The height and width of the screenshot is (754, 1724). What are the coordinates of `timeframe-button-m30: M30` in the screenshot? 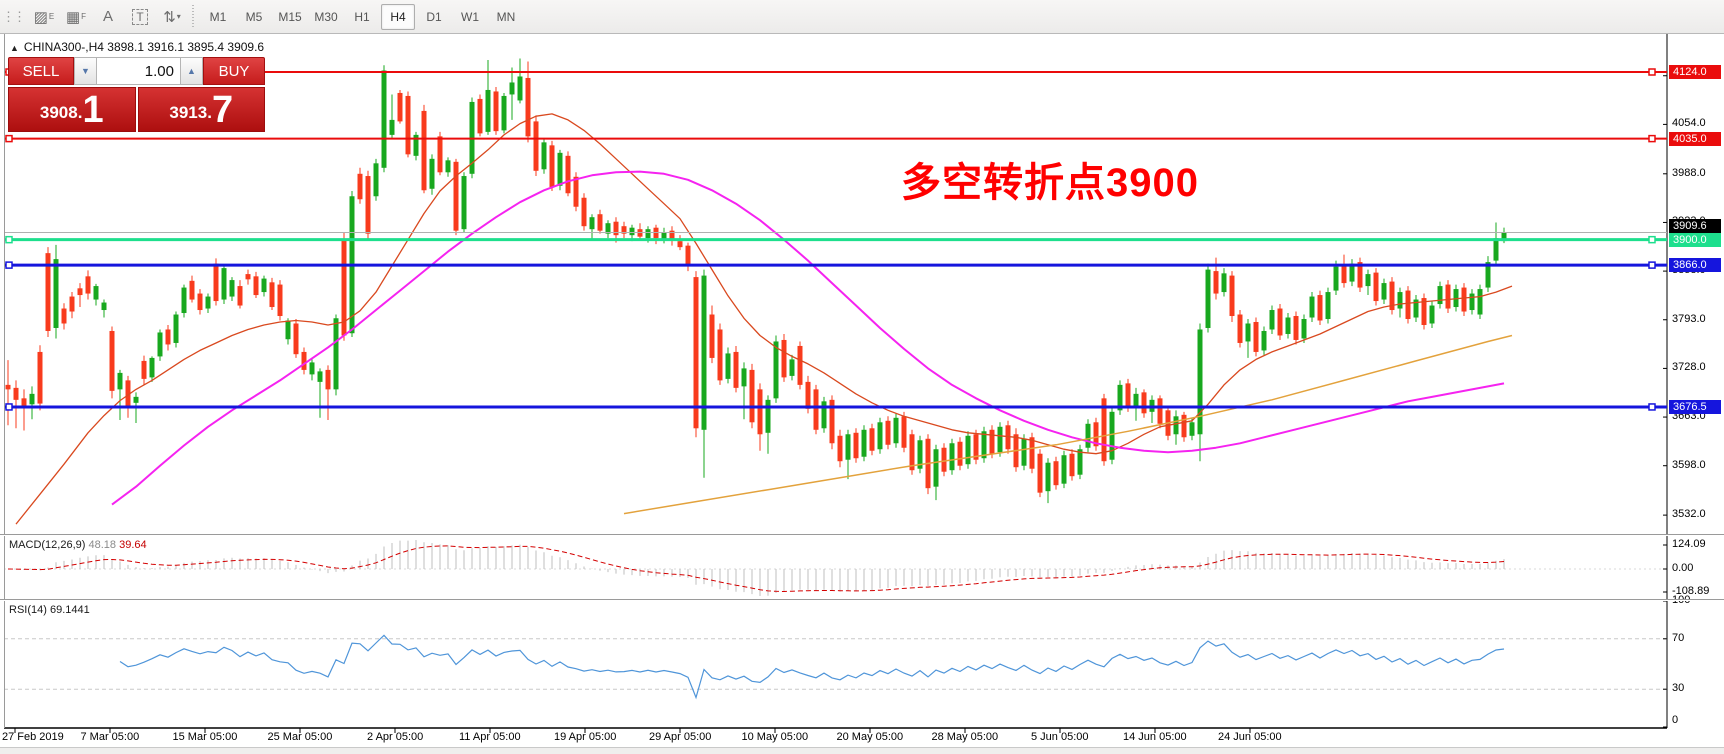 It's located at (326, 17).